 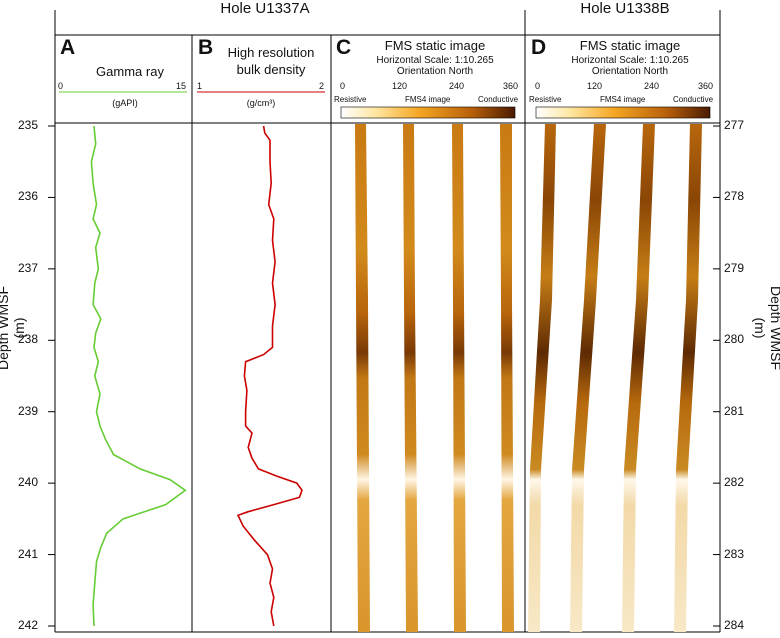 I want to click on depth-label-right: 280, so click(x=734, y=339).